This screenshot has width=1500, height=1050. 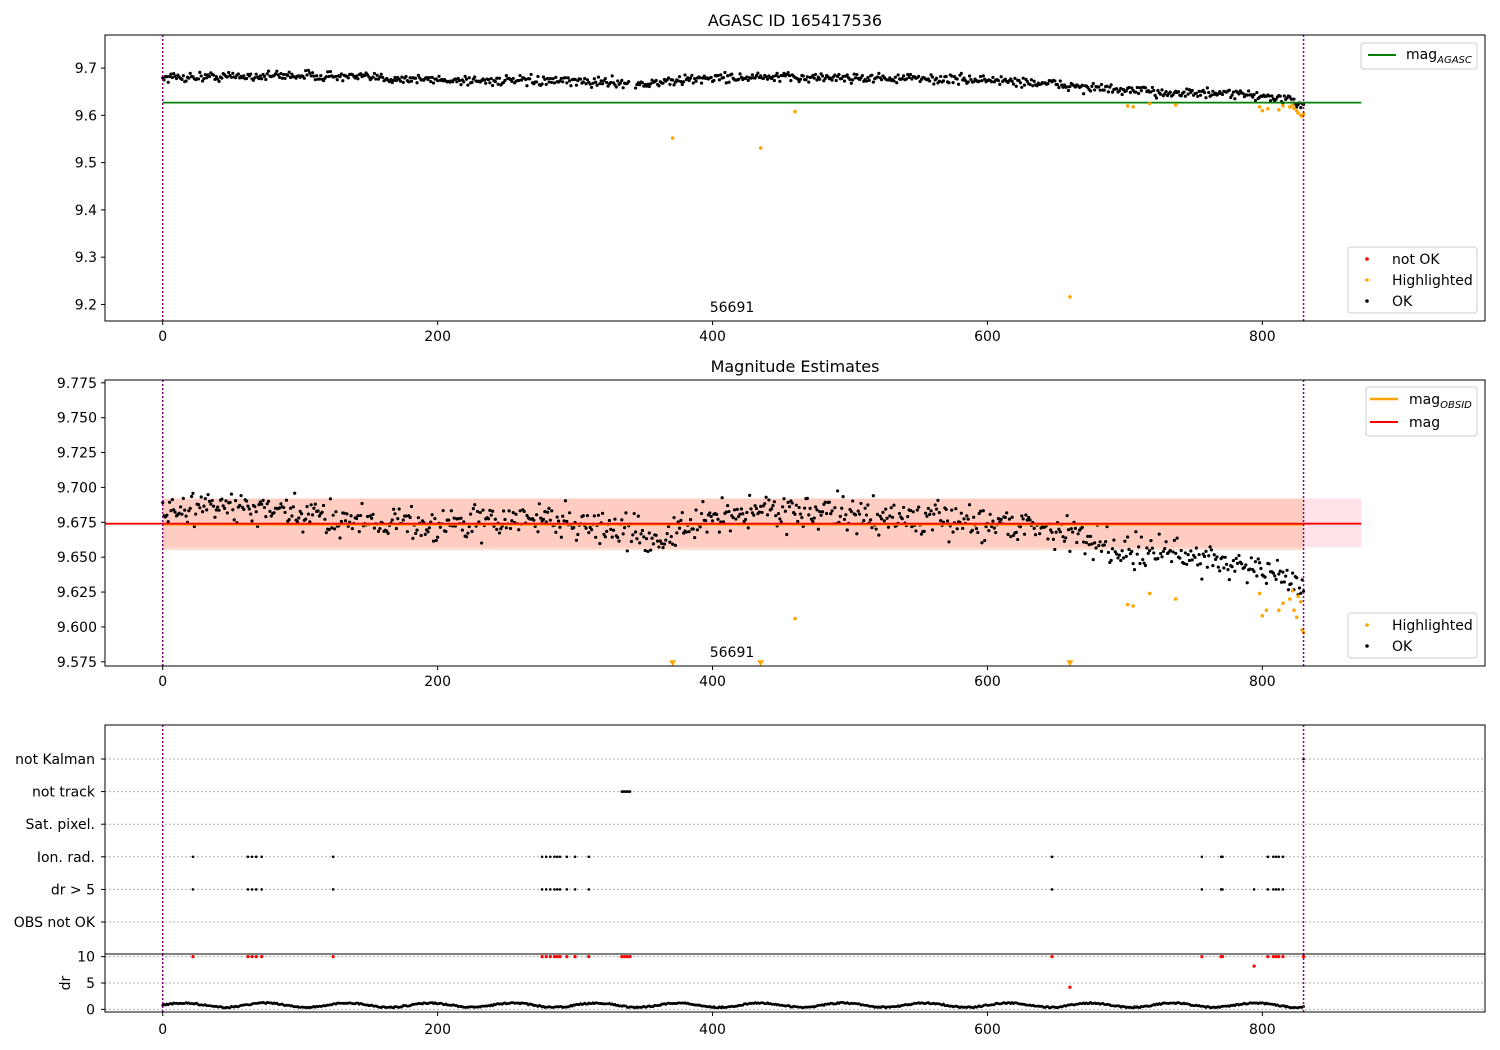 I want to click on mag-highlighted-point, so click(x=1175, y=599).